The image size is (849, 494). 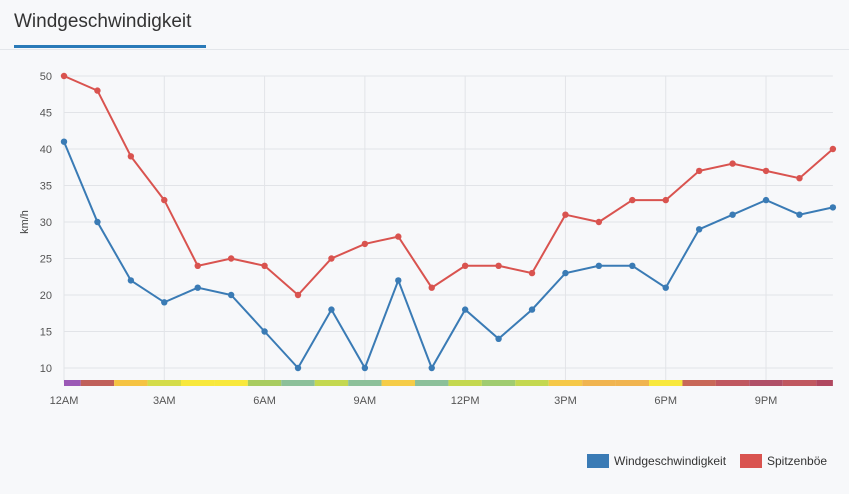 I want to click on y-tick-label: 30, so click(x=46, y=223).